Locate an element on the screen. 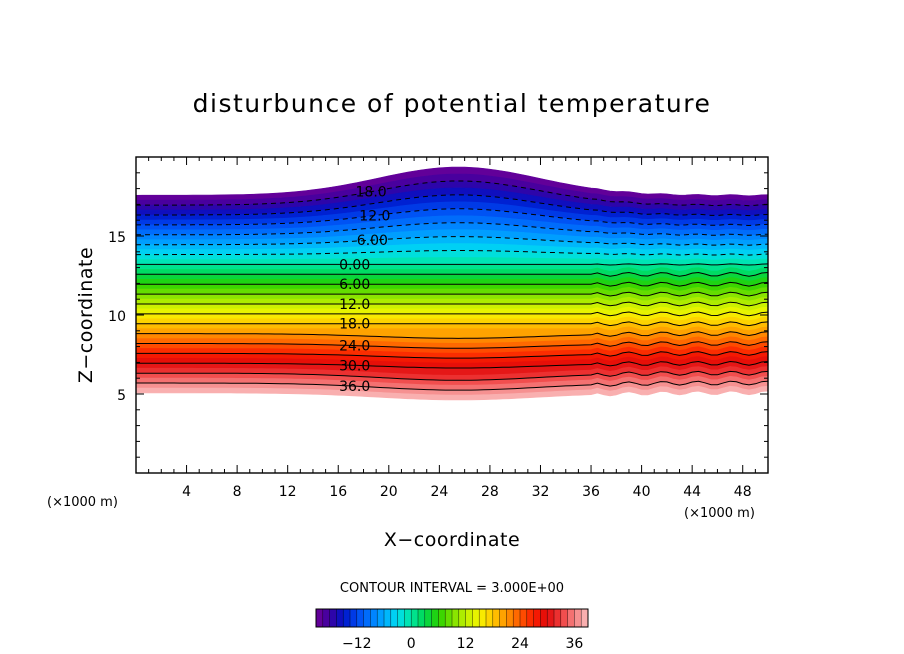 The height and width of the screenshot is (654, 904). contour-band is located at coordinates (452, 393).